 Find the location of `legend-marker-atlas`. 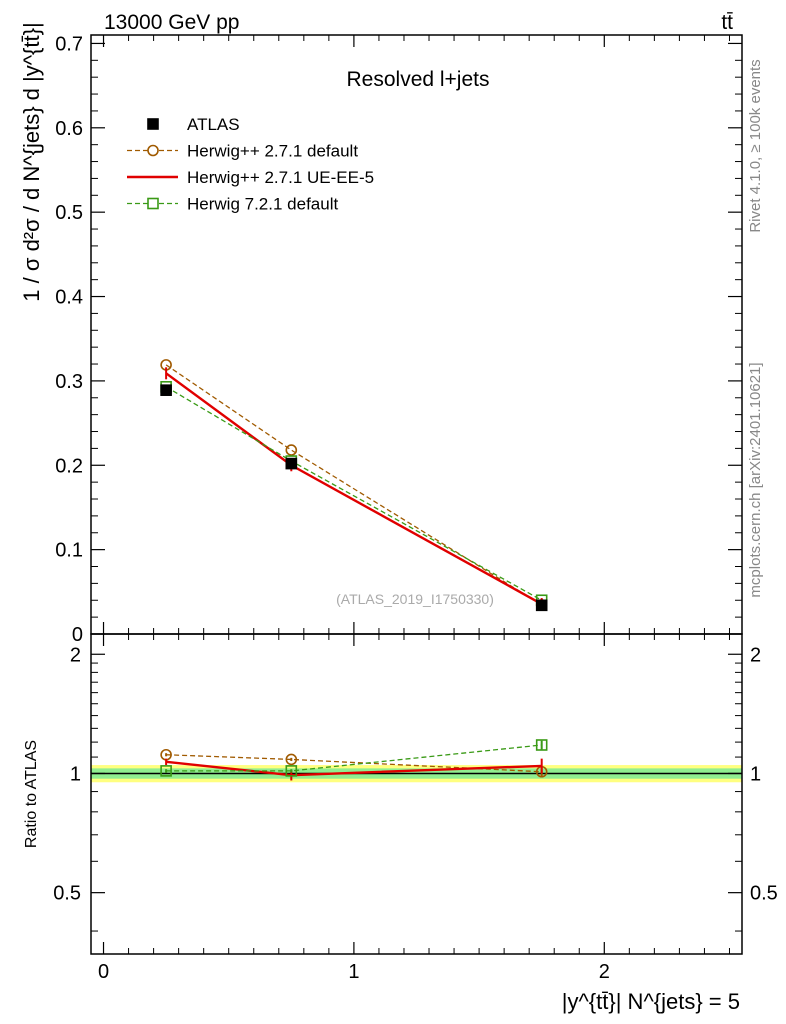

legend-marker-atlas is located at coordinates (153, 124).